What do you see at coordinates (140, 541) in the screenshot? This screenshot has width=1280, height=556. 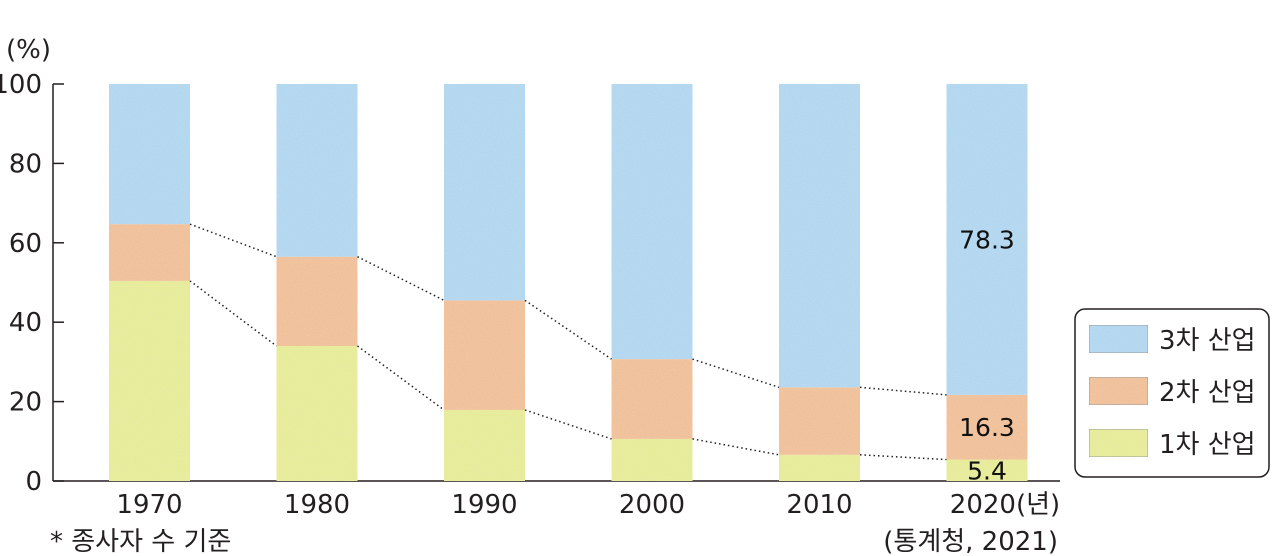 I see `basis-note: * 종사자 수 기준` at bounding box center [140, 541].